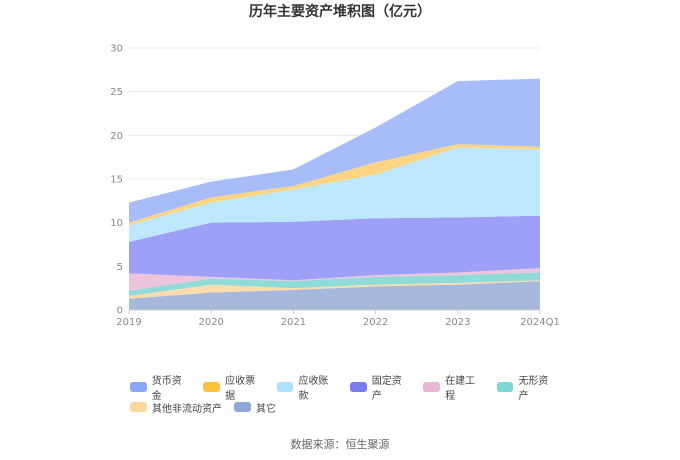 The height and width of the screenshot is (460, 680). Describe the element at coordinates (533, 389) in the screenshot. I see `legend-label: 无形资产` at that location.